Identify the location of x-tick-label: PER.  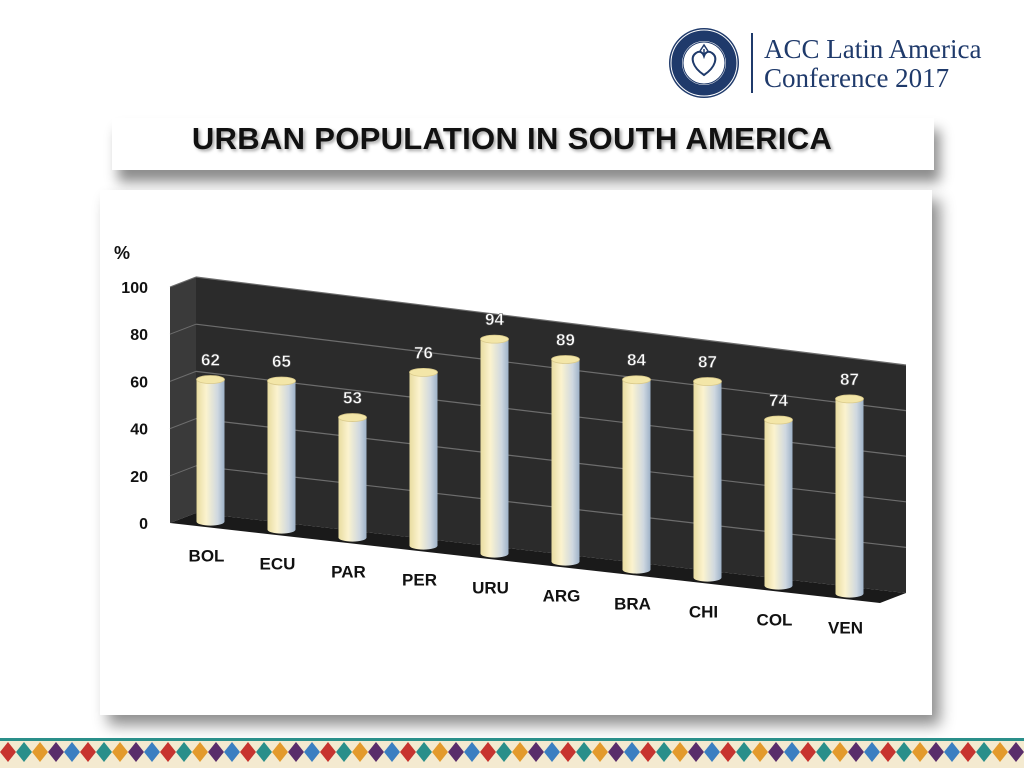
(419, 580).